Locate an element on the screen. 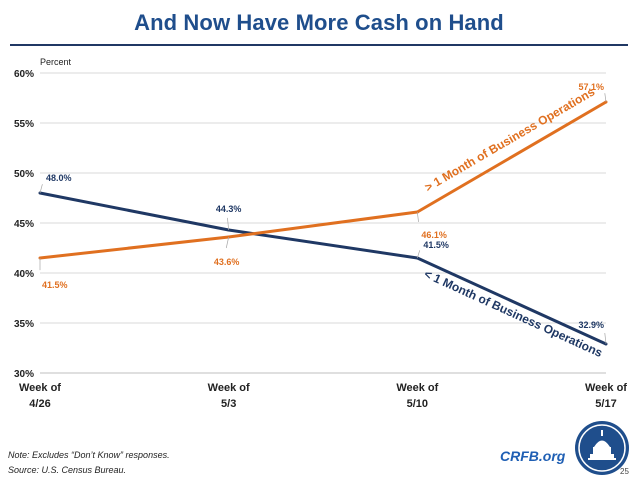 The image size is (638, 479). page-number: 25 is located at coordinates (624, 471).